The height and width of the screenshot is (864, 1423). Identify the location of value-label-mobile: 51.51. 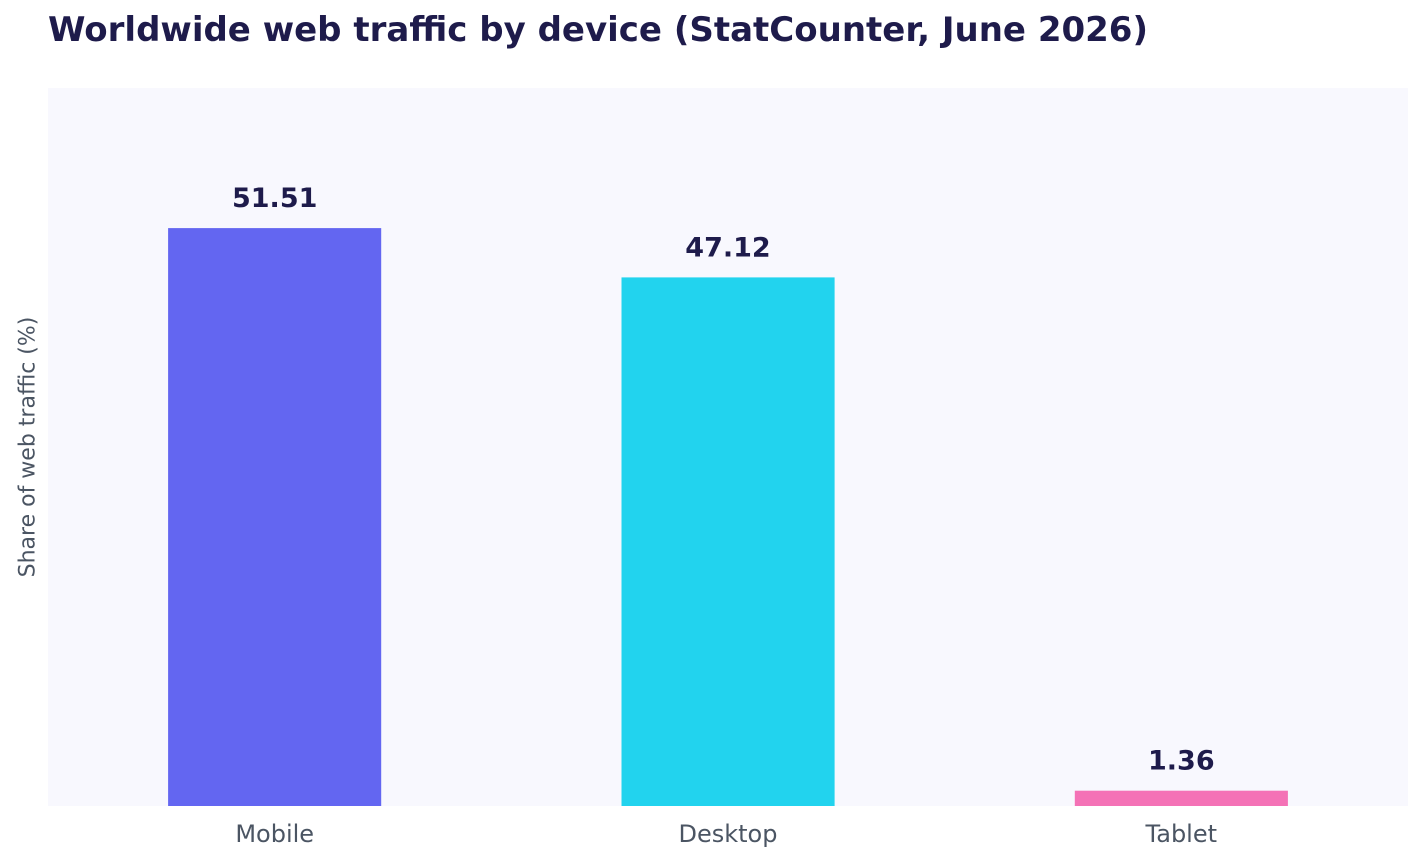
(274, 198).